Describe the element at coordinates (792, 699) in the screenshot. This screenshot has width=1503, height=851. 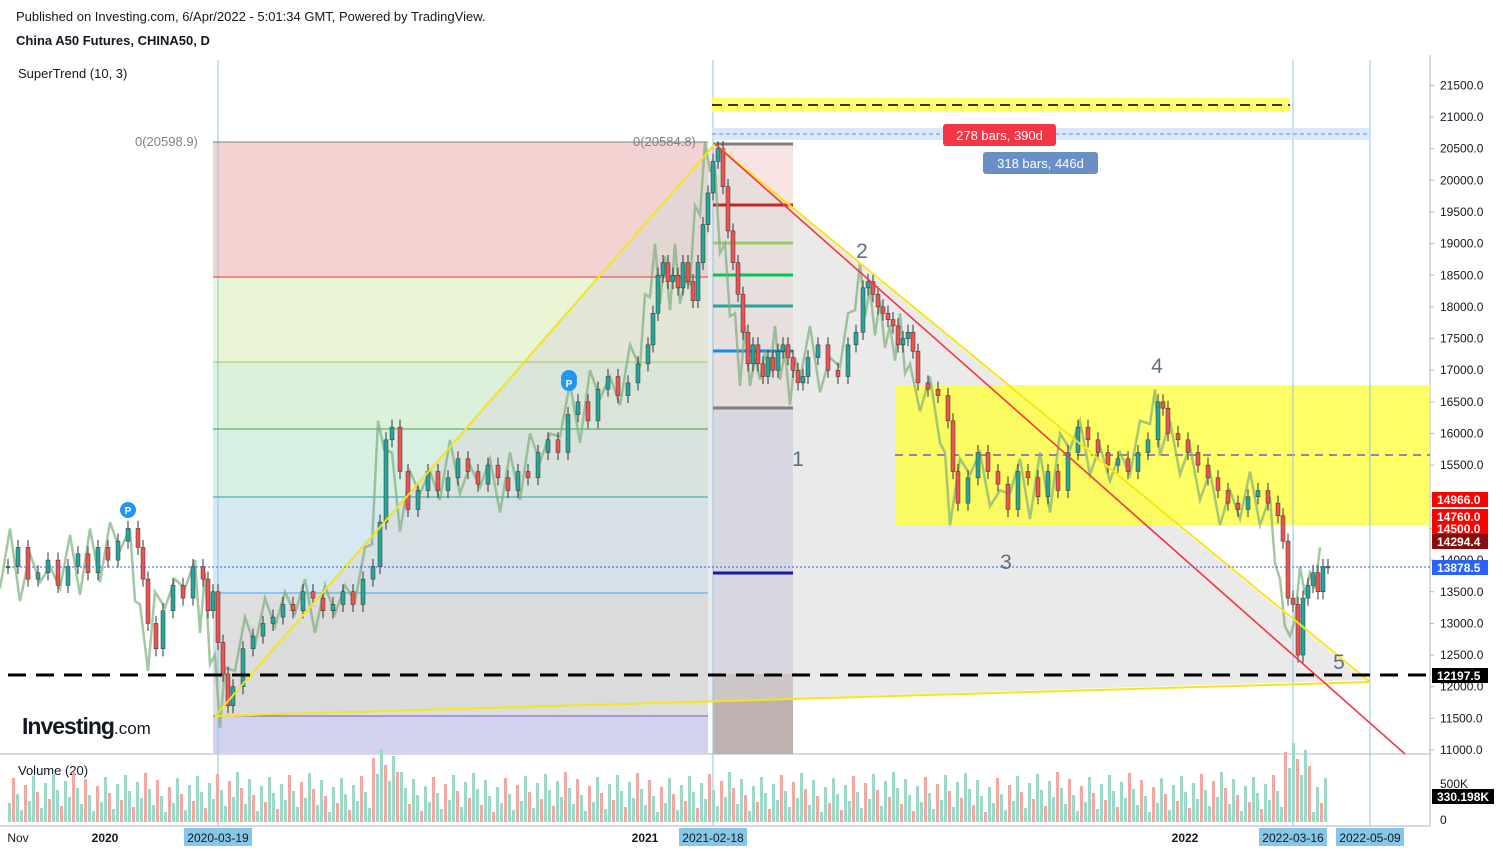
I see `trendline-base` at that location.